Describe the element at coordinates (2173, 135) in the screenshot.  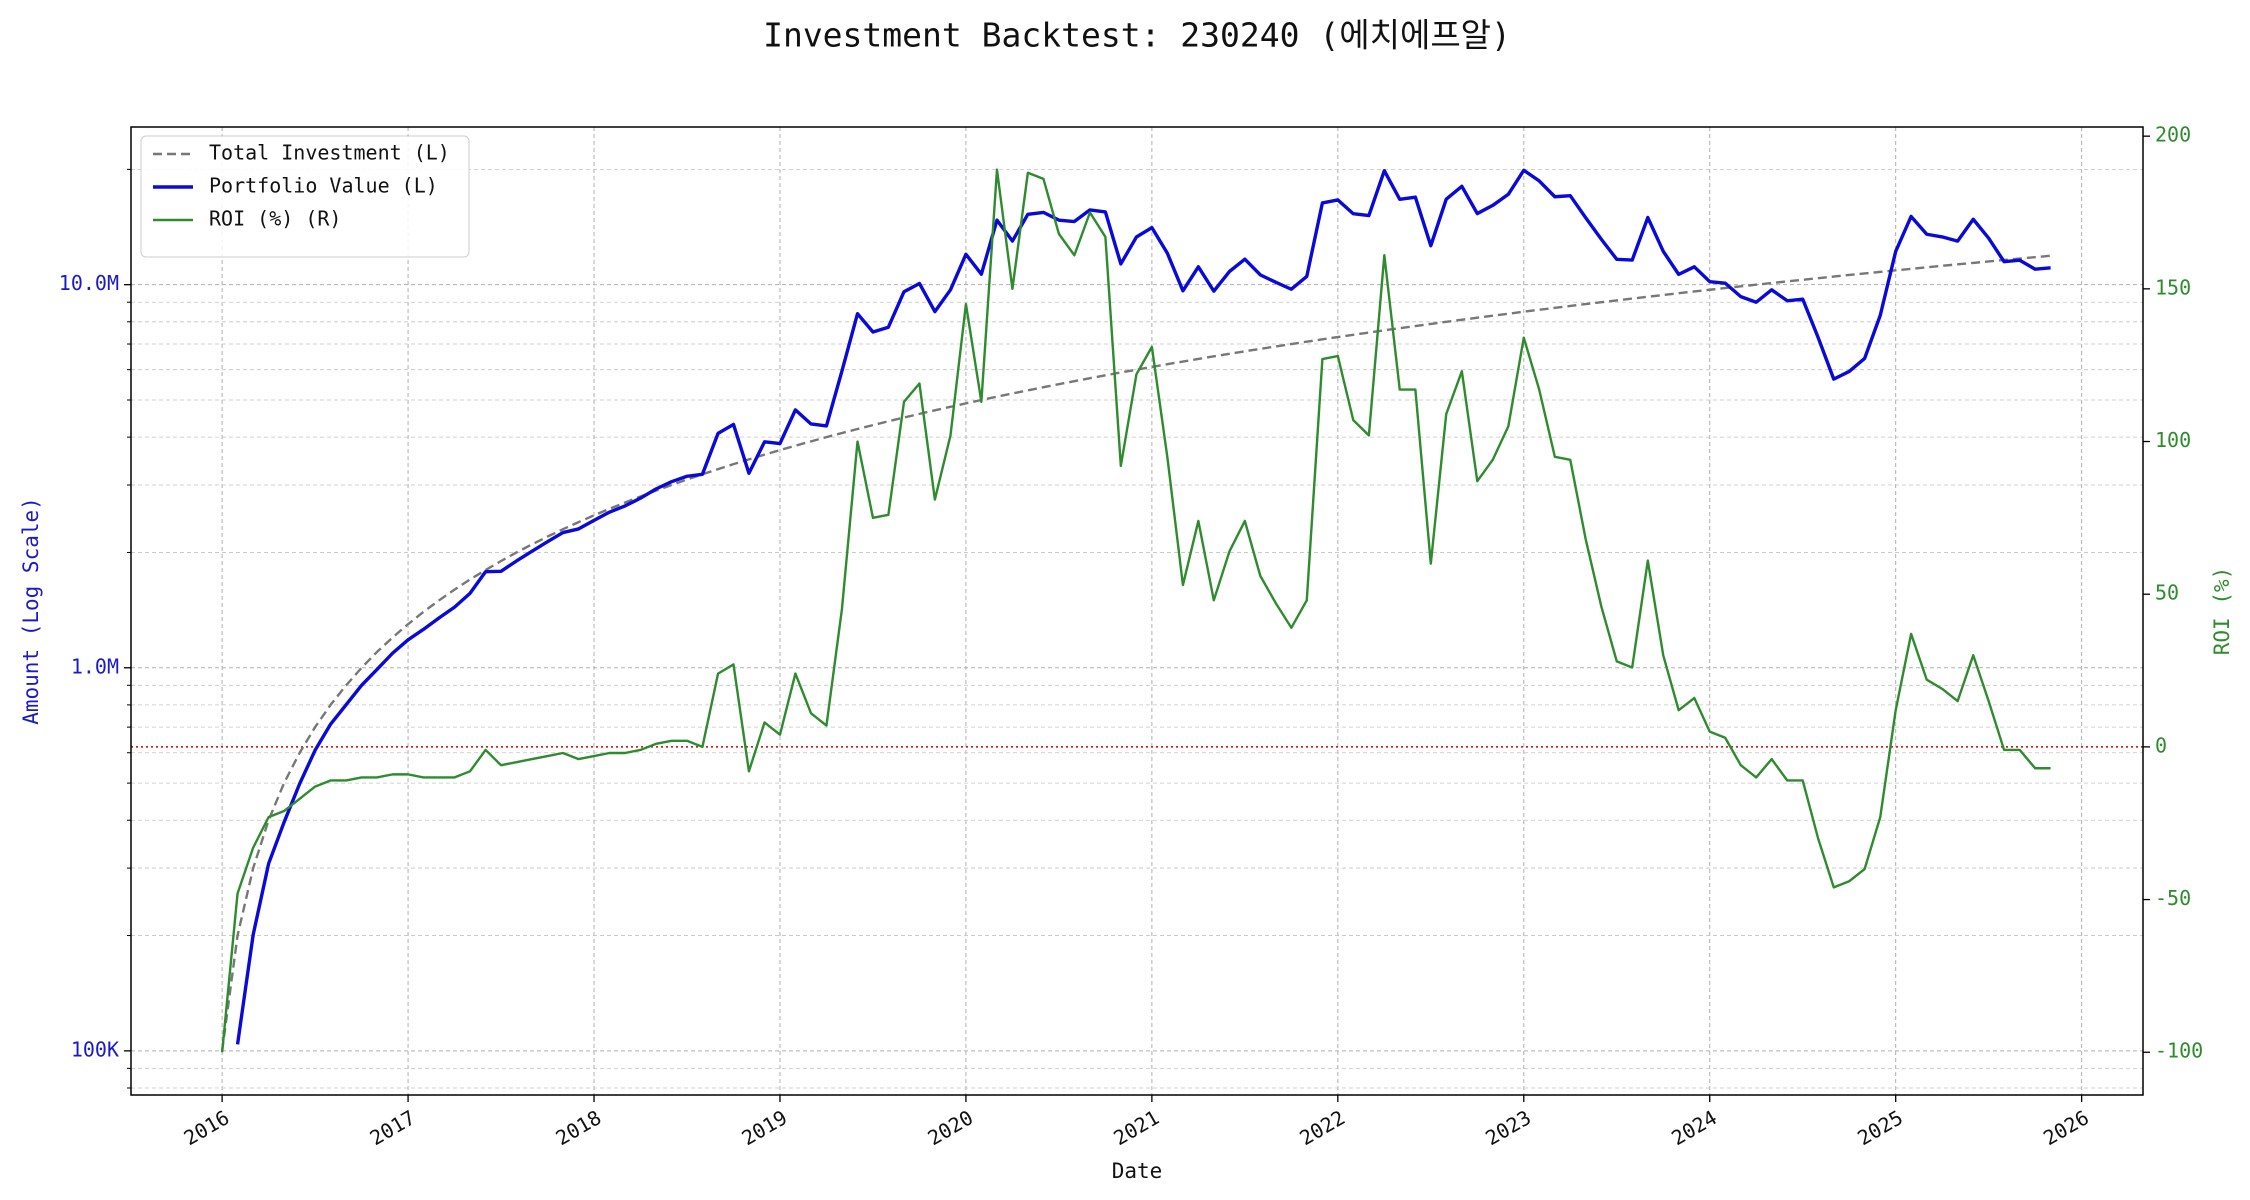
I see `y2-tick-label: 200` at that location.